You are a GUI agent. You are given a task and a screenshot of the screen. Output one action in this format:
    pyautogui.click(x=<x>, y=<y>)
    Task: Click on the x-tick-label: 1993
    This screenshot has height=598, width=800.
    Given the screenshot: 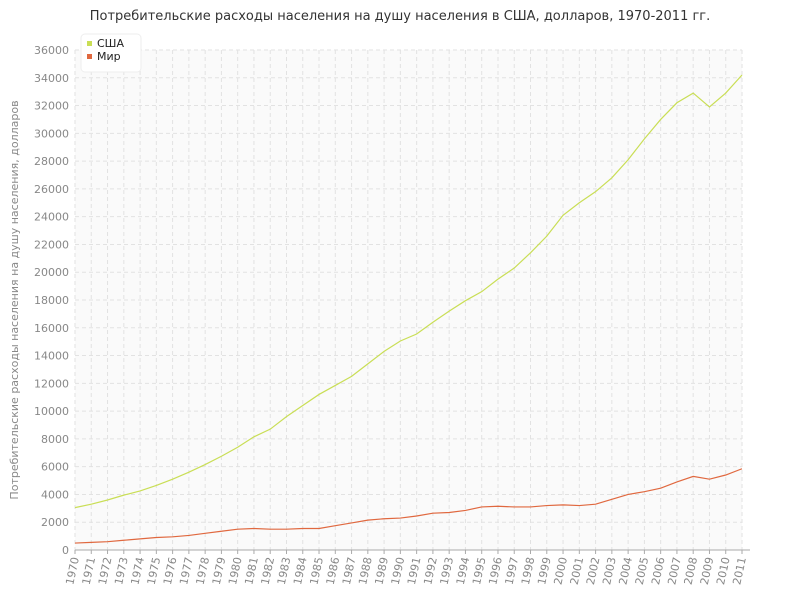 What is the action you would take?
    pyautogui.click(x=447, y=571)
    